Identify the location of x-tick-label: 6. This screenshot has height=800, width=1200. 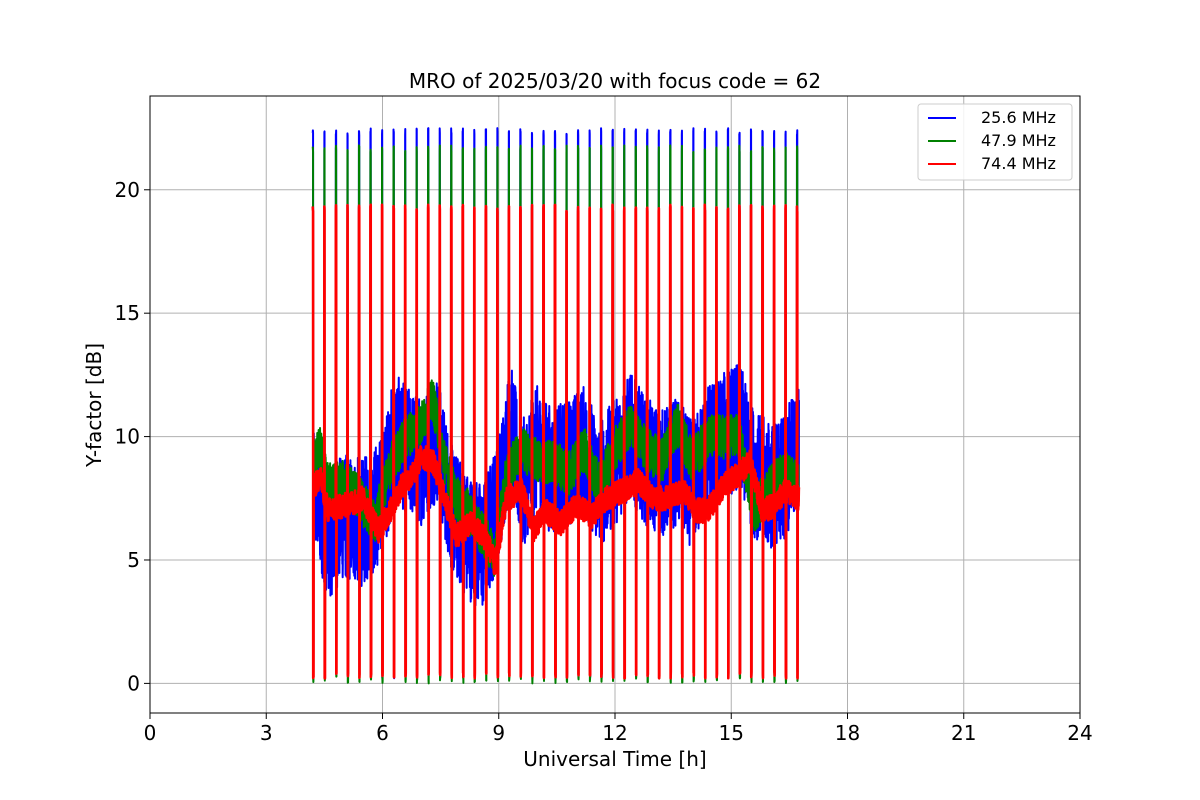
(382, 733).